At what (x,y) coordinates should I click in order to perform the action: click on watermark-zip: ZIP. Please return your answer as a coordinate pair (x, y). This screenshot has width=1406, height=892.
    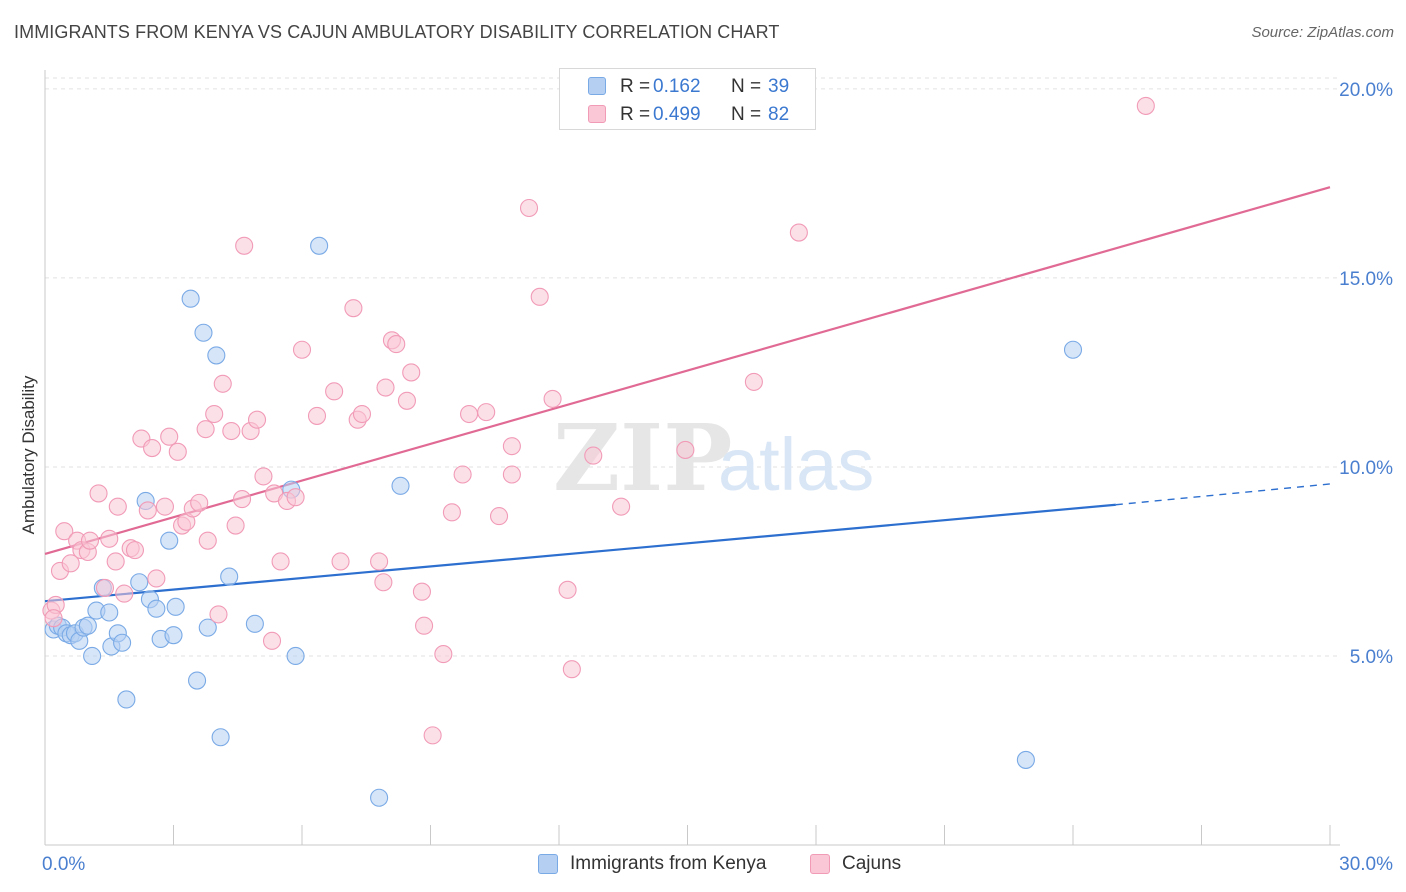
    Looking at the image, I should click on (642, 458).